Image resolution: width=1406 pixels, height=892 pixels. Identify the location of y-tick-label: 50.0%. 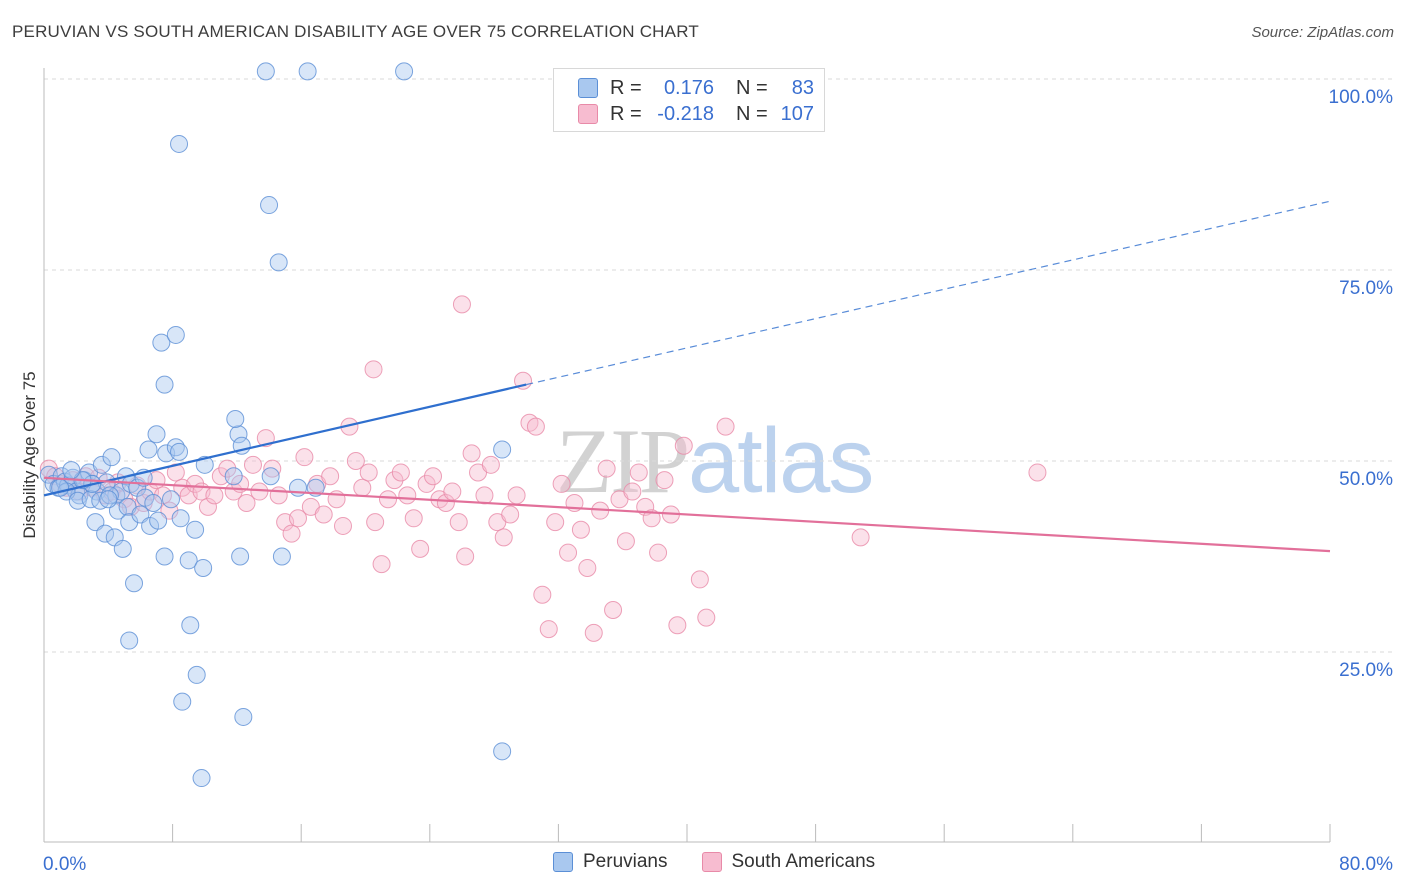
(1366, 479).